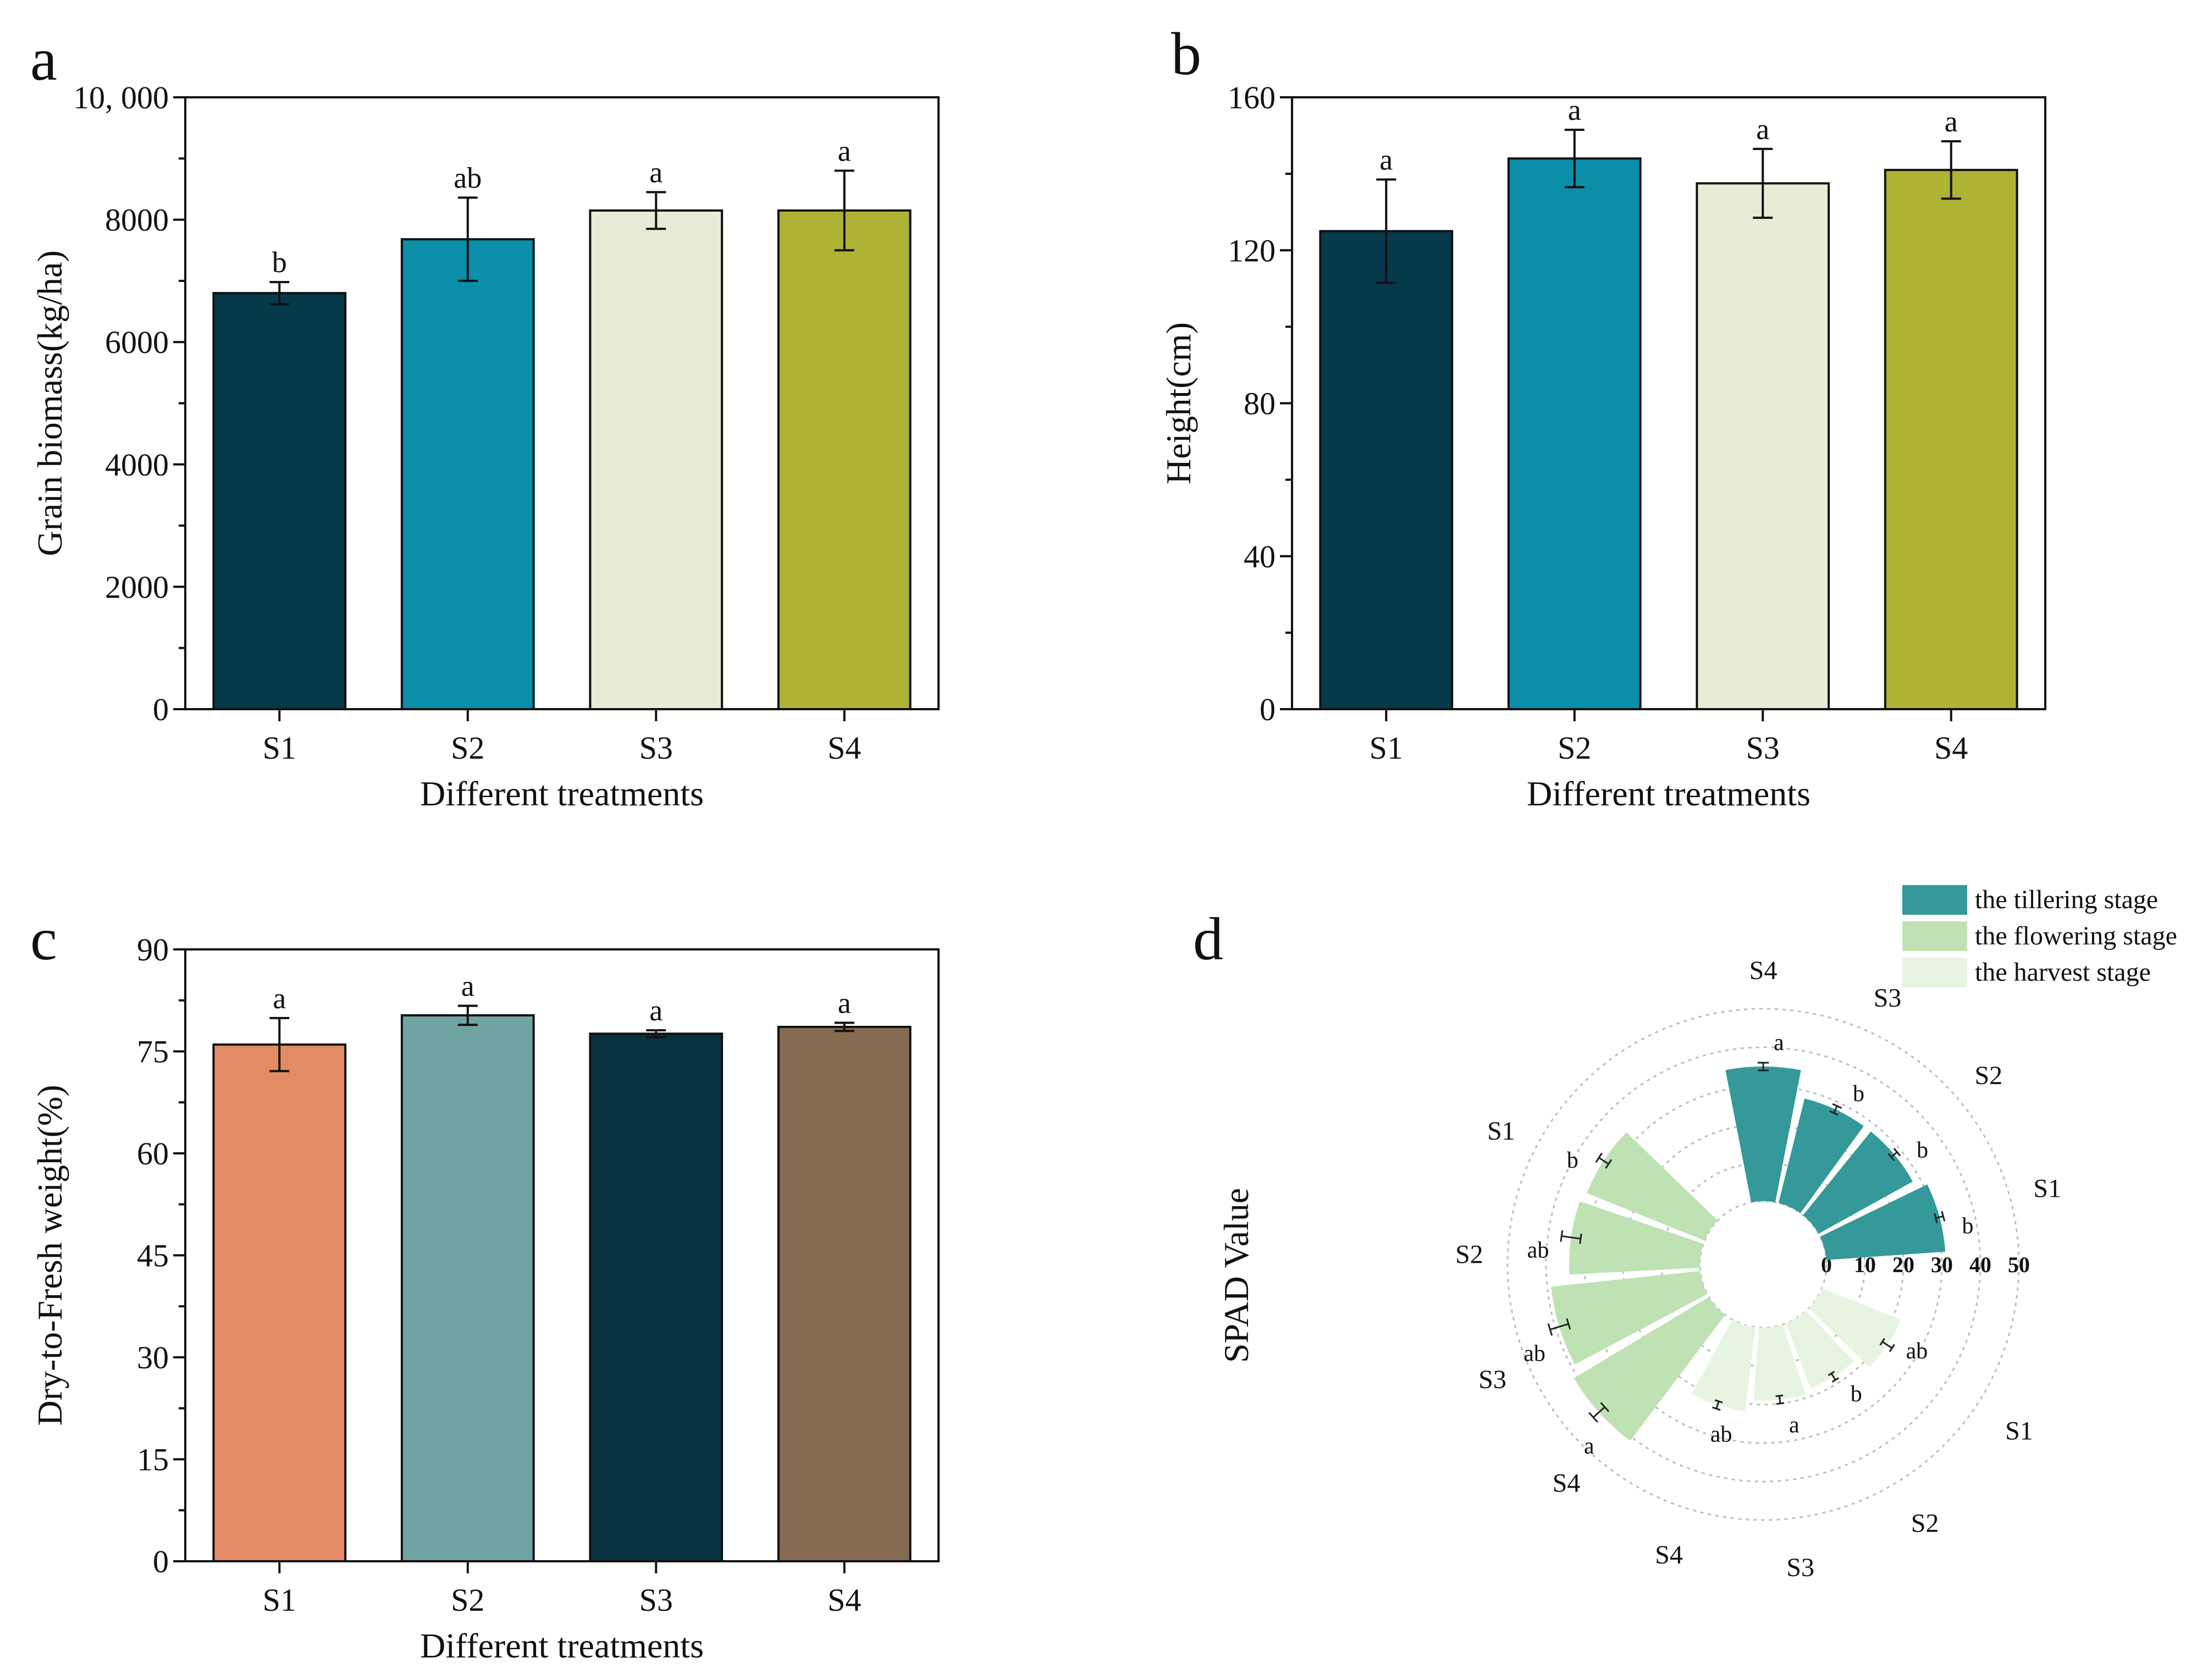  Describe the element at coordinates (1779, 1362) in the screenshot. I see `radial-bar-3-S3` at that location.